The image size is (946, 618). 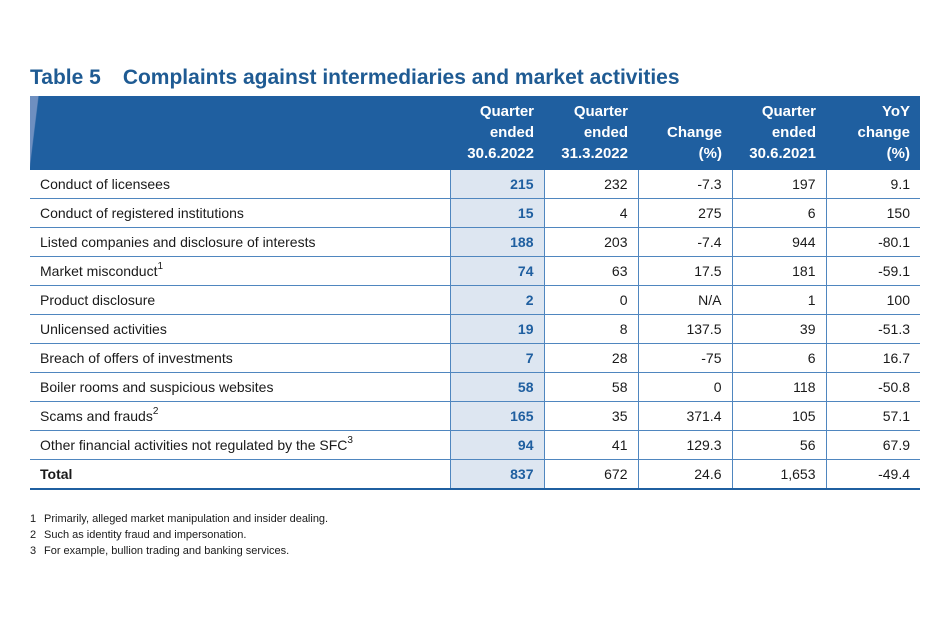 What do you see at coordinates (497, 300) in the screenshot?
I see `cell-value: 2` at bounding box center [497, 300].